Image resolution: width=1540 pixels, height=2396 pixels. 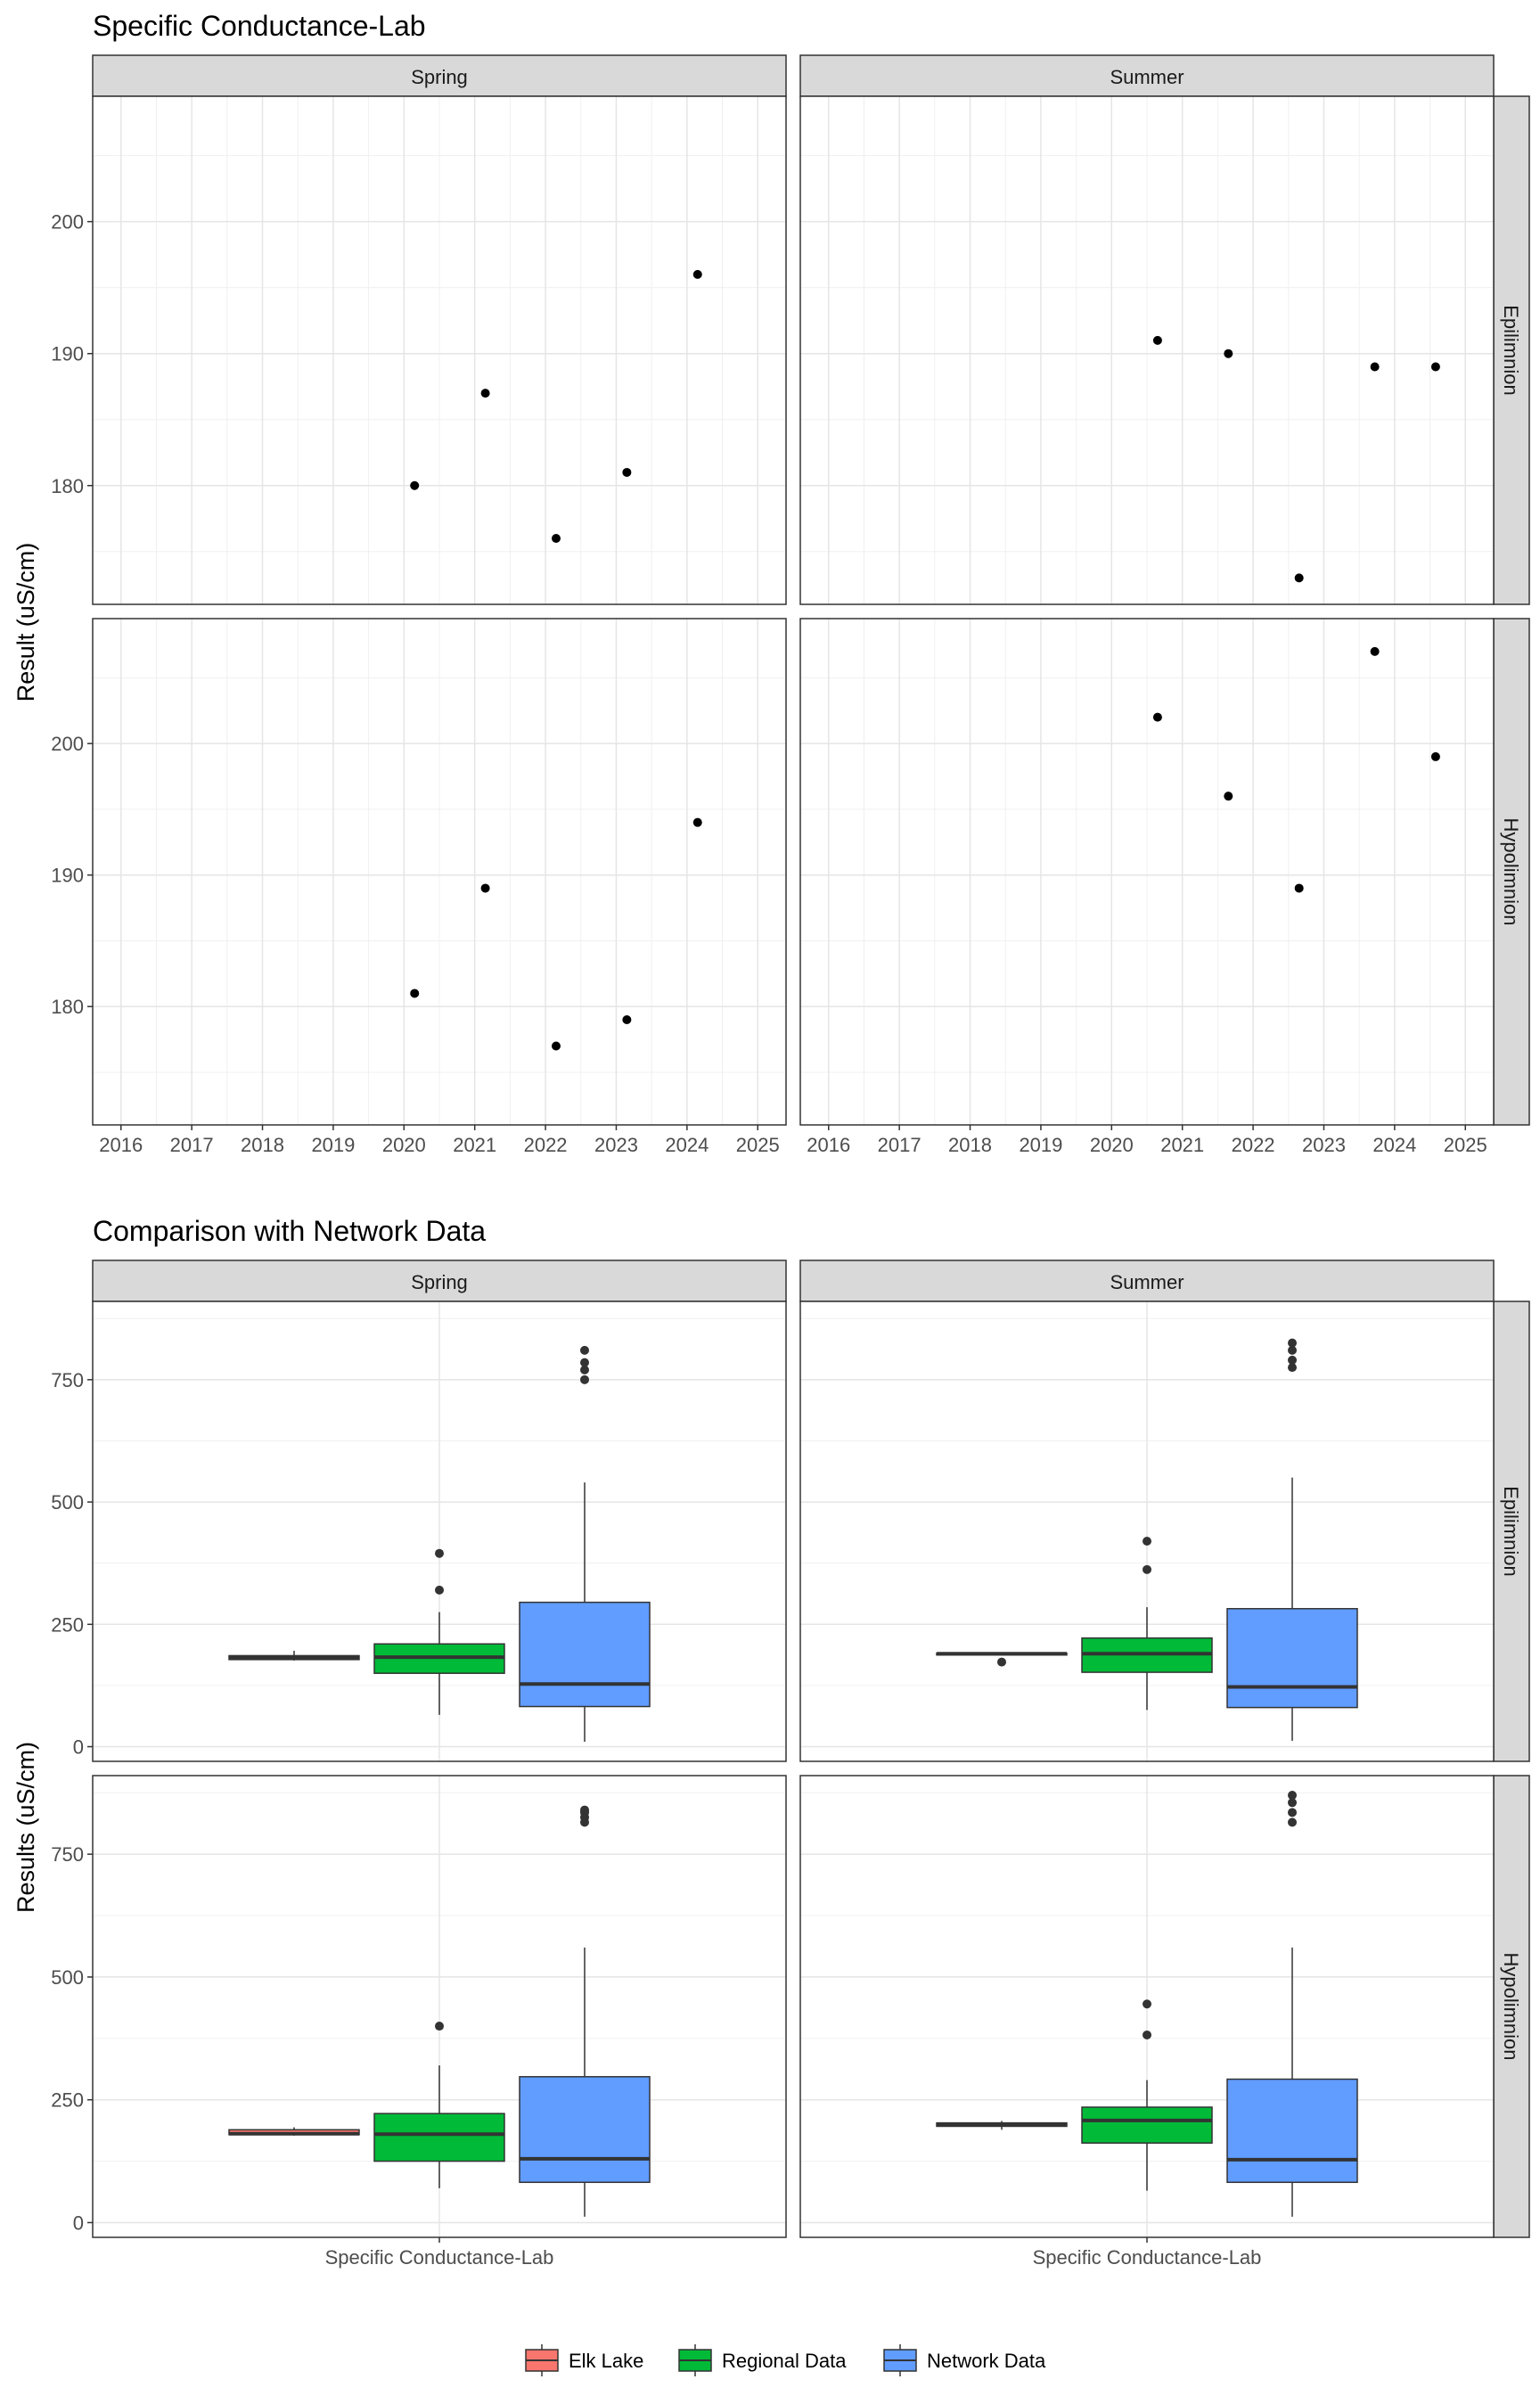 I want to click on panel-spring-epilimnion: 0 250 500 750, so click(x=419, y=1531).